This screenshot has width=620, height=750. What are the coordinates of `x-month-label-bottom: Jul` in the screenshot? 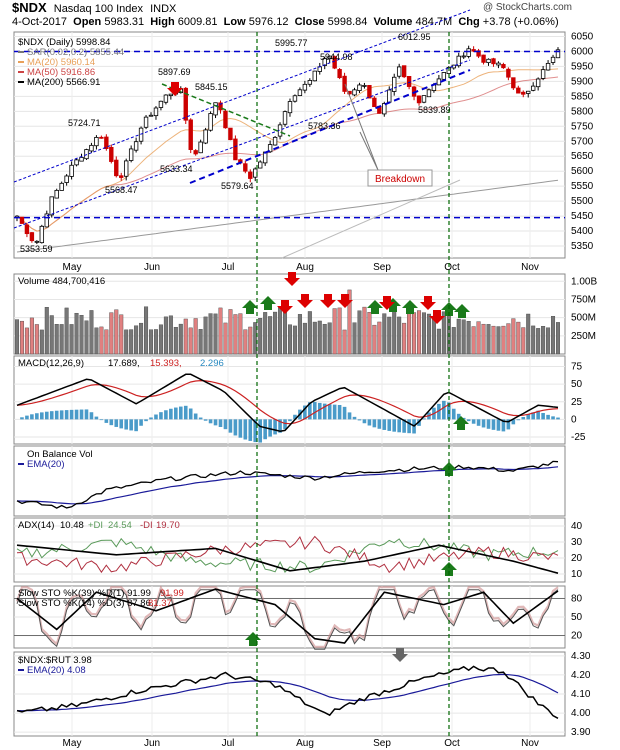 It's located at (228, 743).